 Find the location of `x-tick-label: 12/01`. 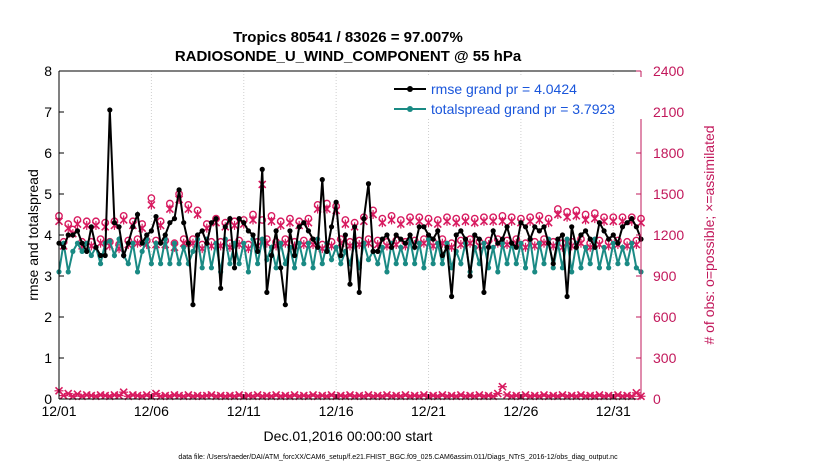

x-tick-label: 12/01 is located at coordinates (58, 411).